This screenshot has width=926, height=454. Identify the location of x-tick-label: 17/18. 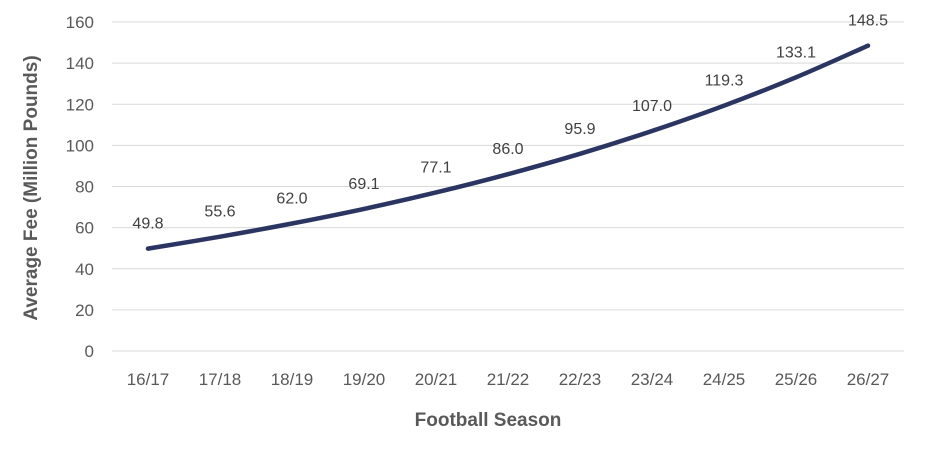
(220, 379).